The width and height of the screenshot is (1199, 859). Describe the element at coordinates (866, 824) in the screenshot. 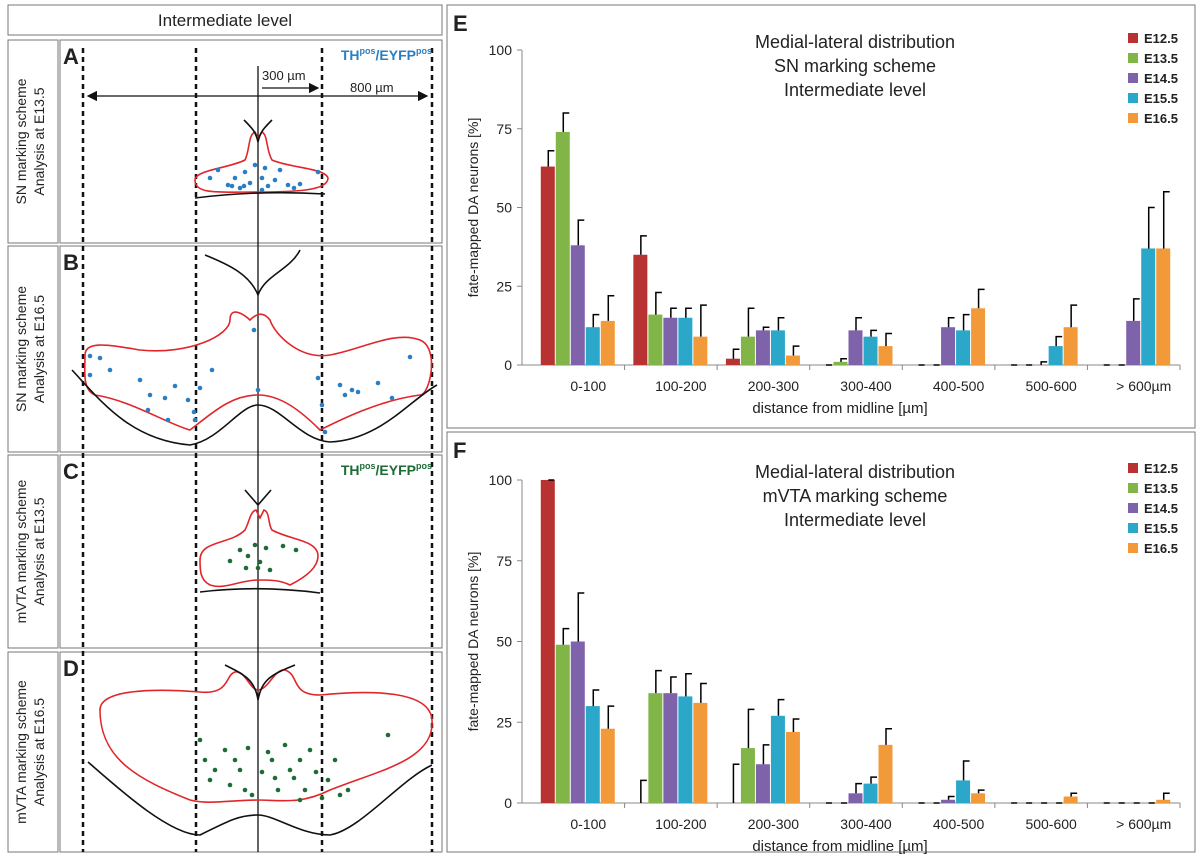

I see `x-tick-label: 300-400` at that location.